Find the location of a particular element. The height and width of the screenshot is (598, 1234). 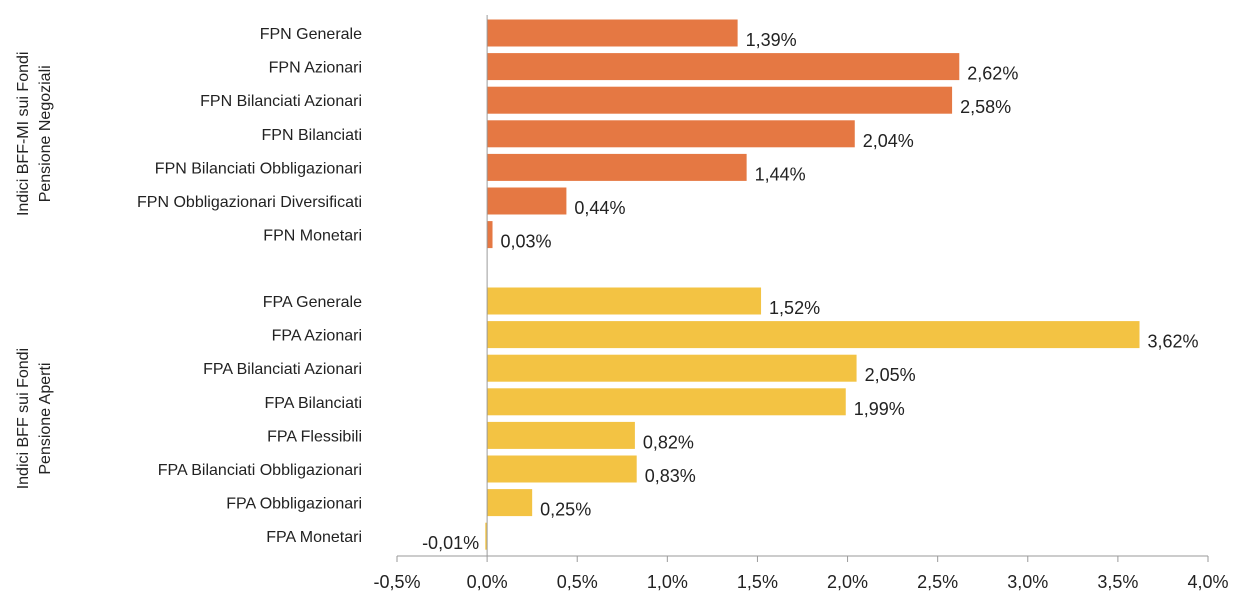

category-label: FPA Bilanciati is located at coordinates (313, 403).